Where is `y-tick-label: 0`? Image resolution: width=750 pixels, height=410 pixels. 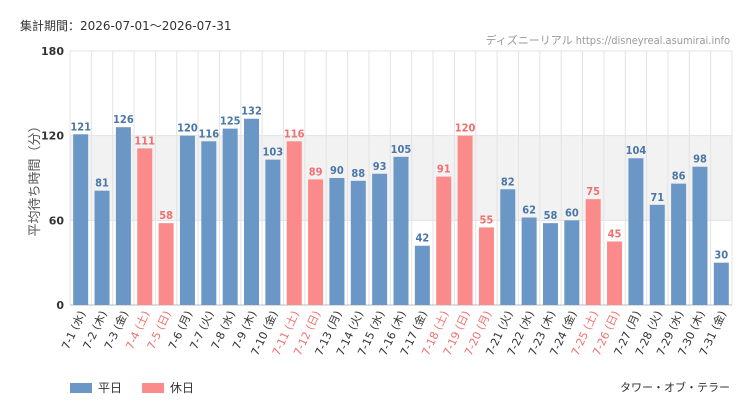 y-tick-label: 0 is located at coordinates (60, 305).